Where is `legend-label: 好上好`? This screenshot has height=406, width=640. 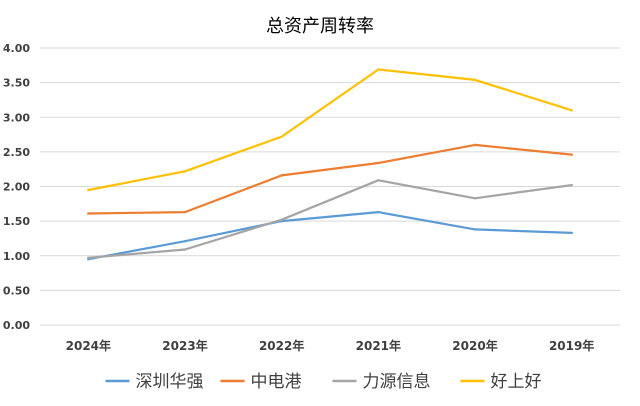 legend-label: 好上好 is located at coordinates (516, 382).